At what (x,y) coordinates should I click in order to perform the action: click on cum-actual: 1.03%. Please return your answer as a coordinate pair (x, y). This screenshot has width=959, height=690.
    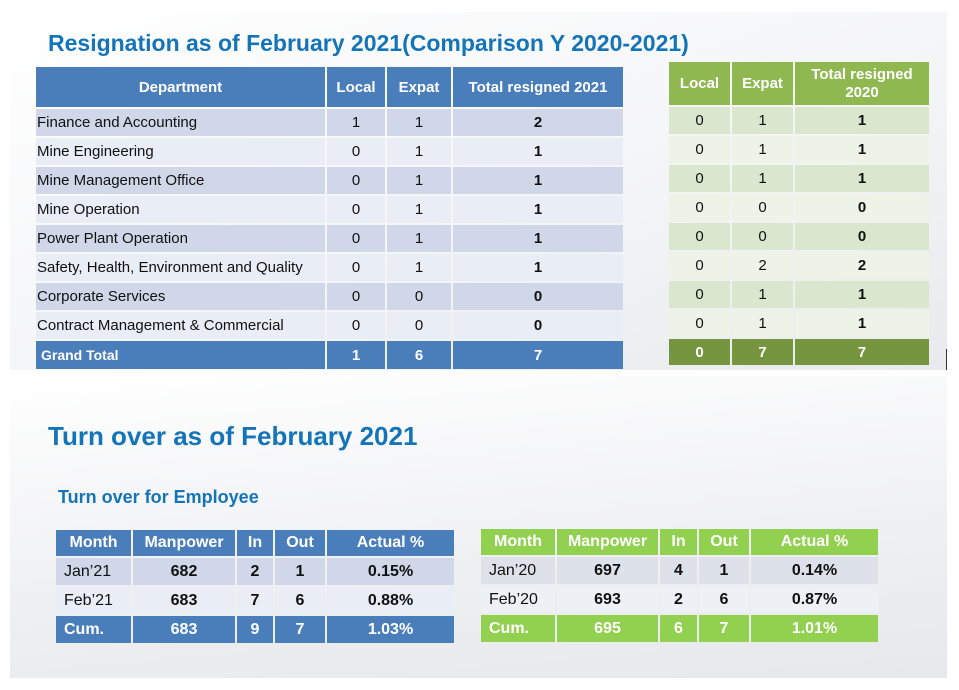
    Looking at the image, I should click on (390, 629).